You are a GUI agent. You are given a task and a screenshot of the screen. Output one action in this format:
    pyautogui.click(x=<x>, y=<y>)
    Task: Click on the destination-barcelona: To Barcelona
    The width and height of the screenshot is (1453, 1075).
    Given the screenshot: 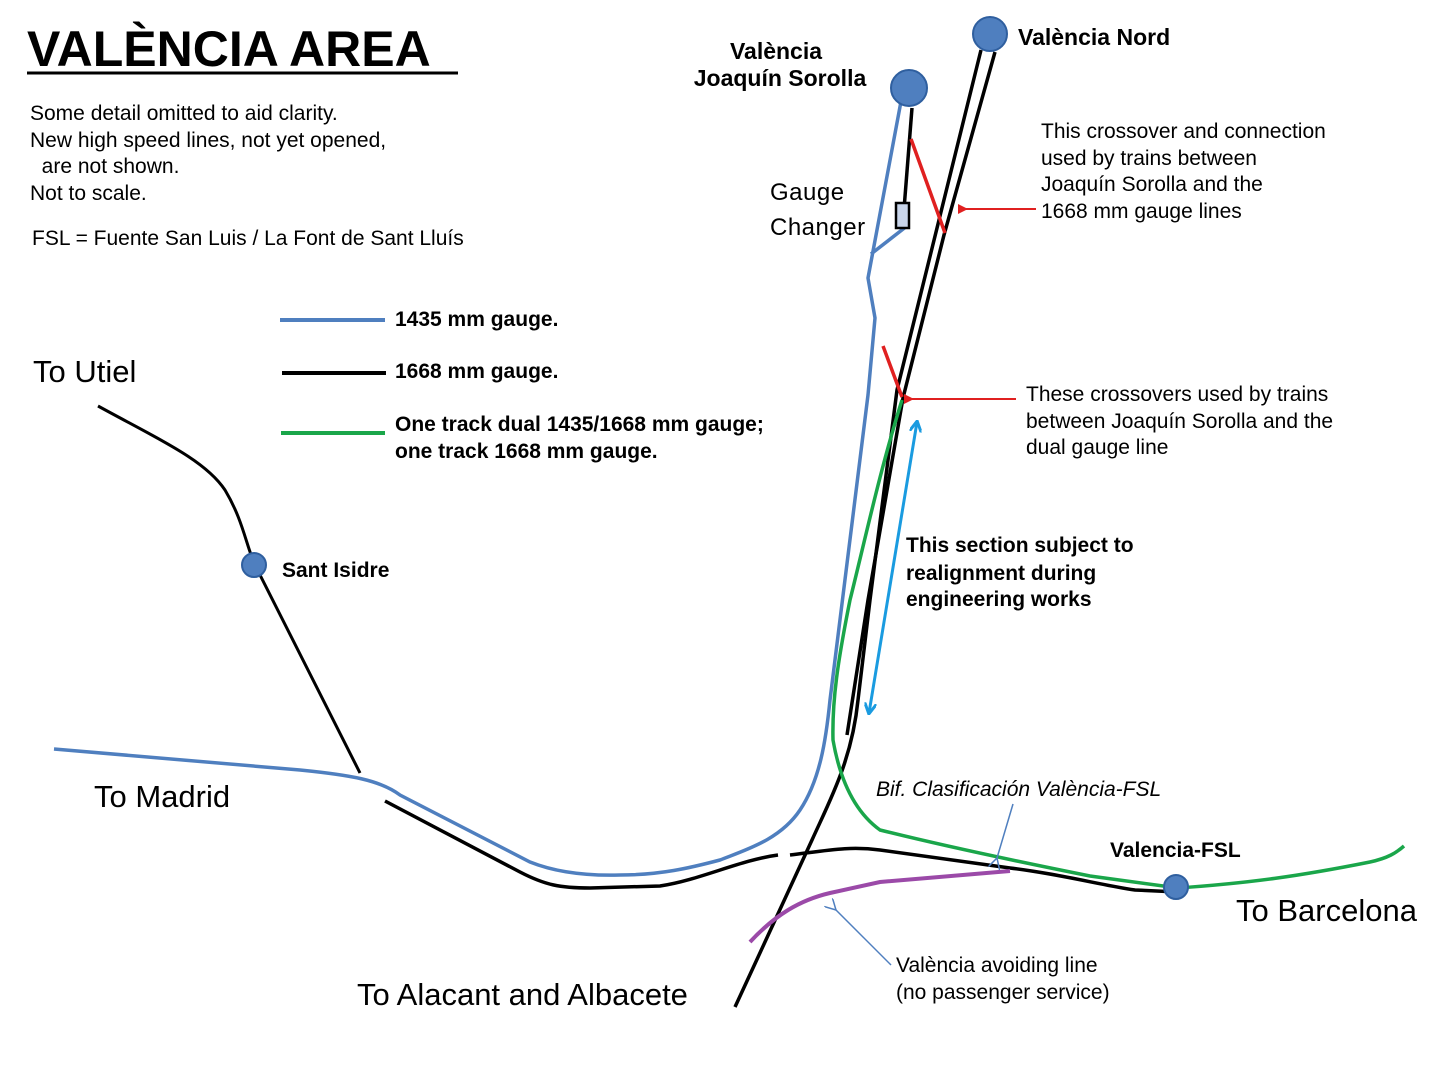 What is the action you would take?
    pyautogui.click(x=1327, y=910)
    